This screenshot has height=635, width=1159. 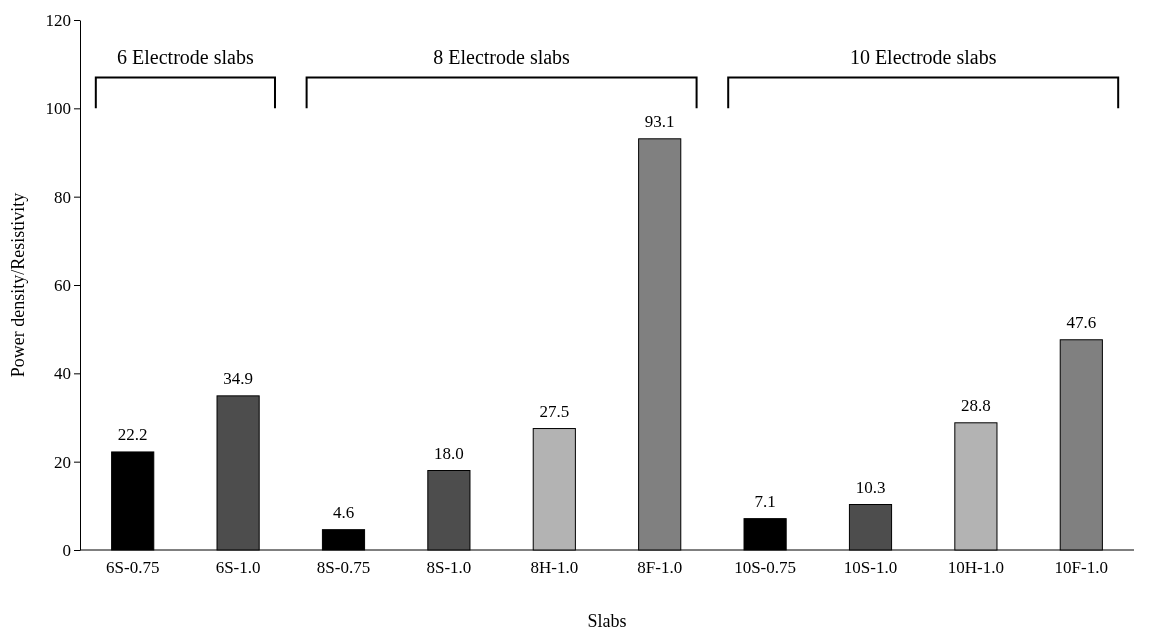 I want to click on data-label: 28.8, so click(x=976, y=405).